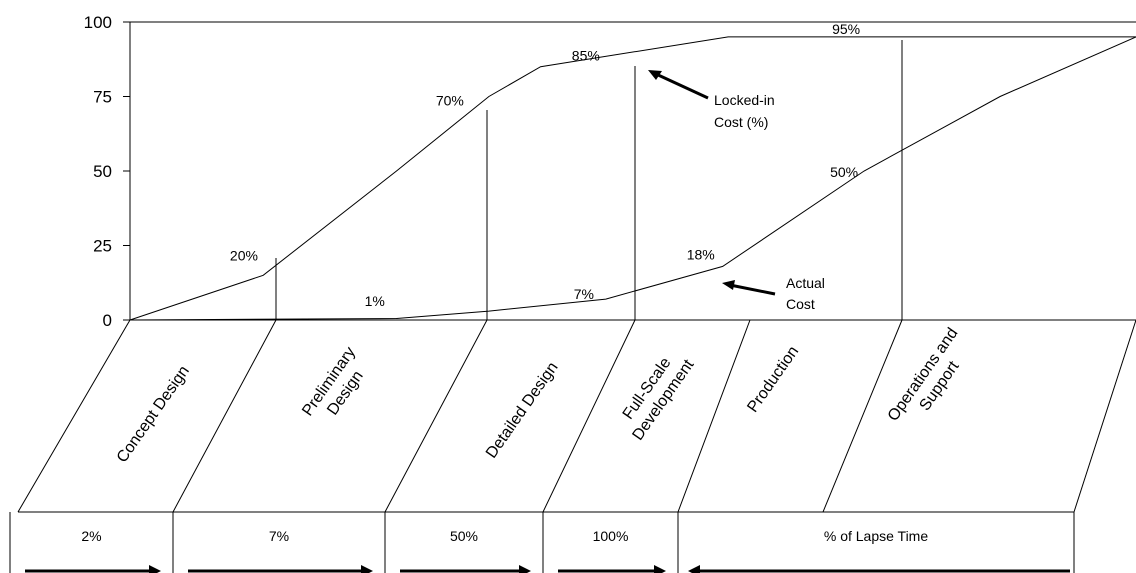 The height and width of the screenshot is (573, 1136). What do you see at coordinates (694, 569) in the screenshot?
I see `lapse-back-arrowhead` at bounding box center [694, 569].